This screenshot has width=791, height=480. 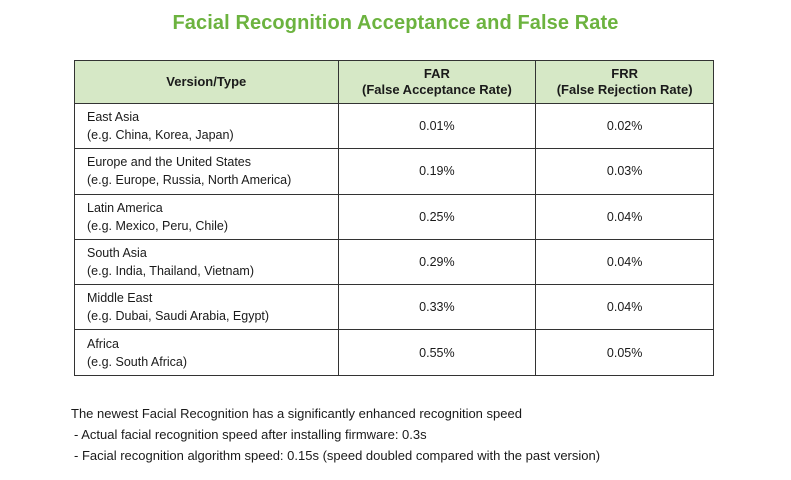 What do you see at coordinates (624, 73) in the screenshot?
I see `header-frr-abbrev: FRR` at bounding box center [624, 73].